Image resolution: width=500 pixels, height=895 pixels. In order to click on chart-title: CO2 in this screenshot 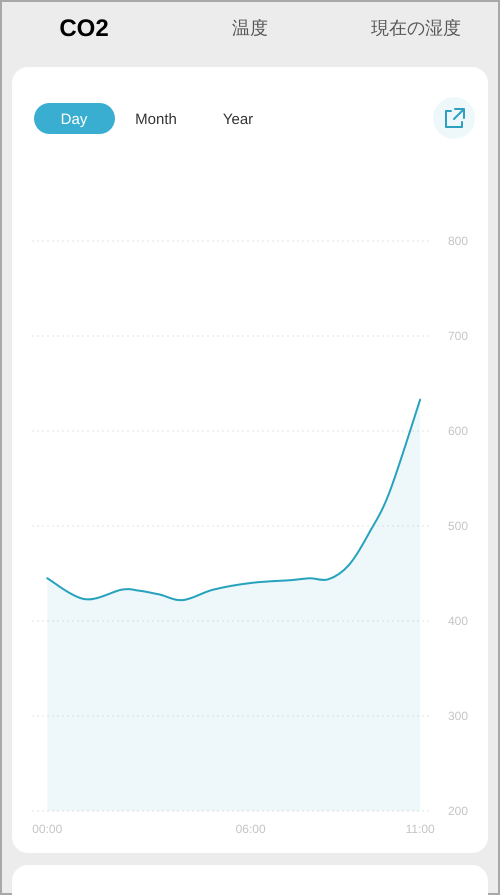, I will do `click(84, 28)`.